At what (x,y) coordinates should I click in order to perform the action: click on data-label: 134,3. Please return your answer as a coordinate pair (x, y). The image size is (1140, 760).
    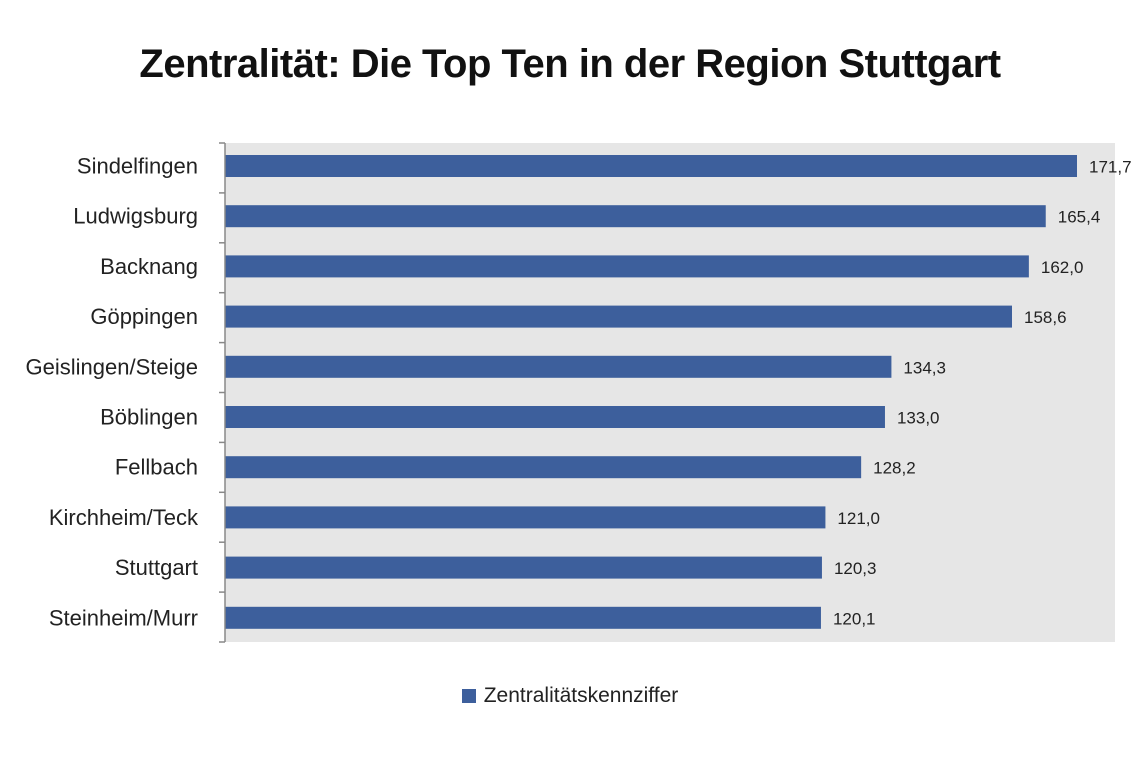
    Looking at the image, I should click on (924, 367).